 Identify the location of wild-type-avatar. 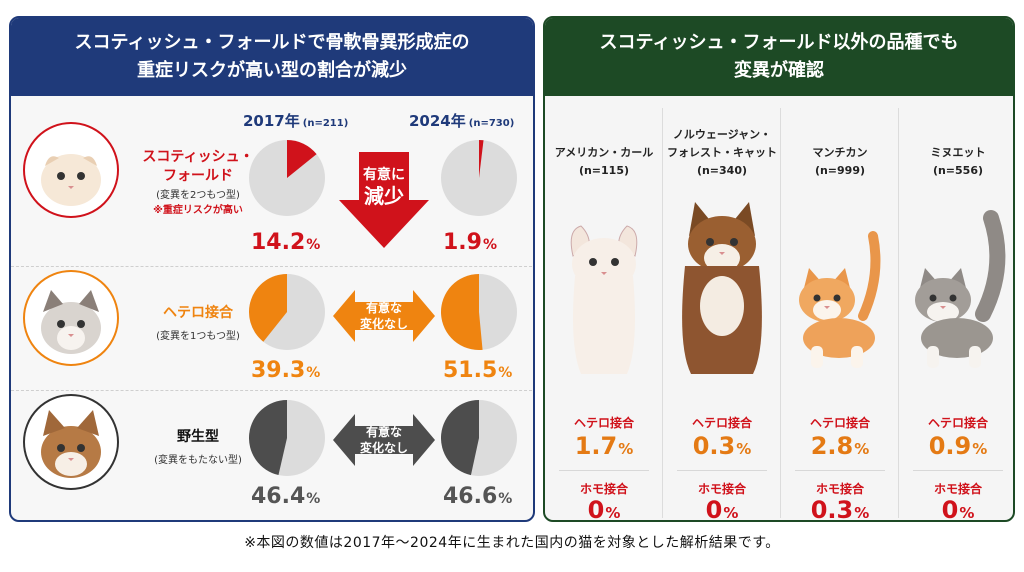
(71, 442).